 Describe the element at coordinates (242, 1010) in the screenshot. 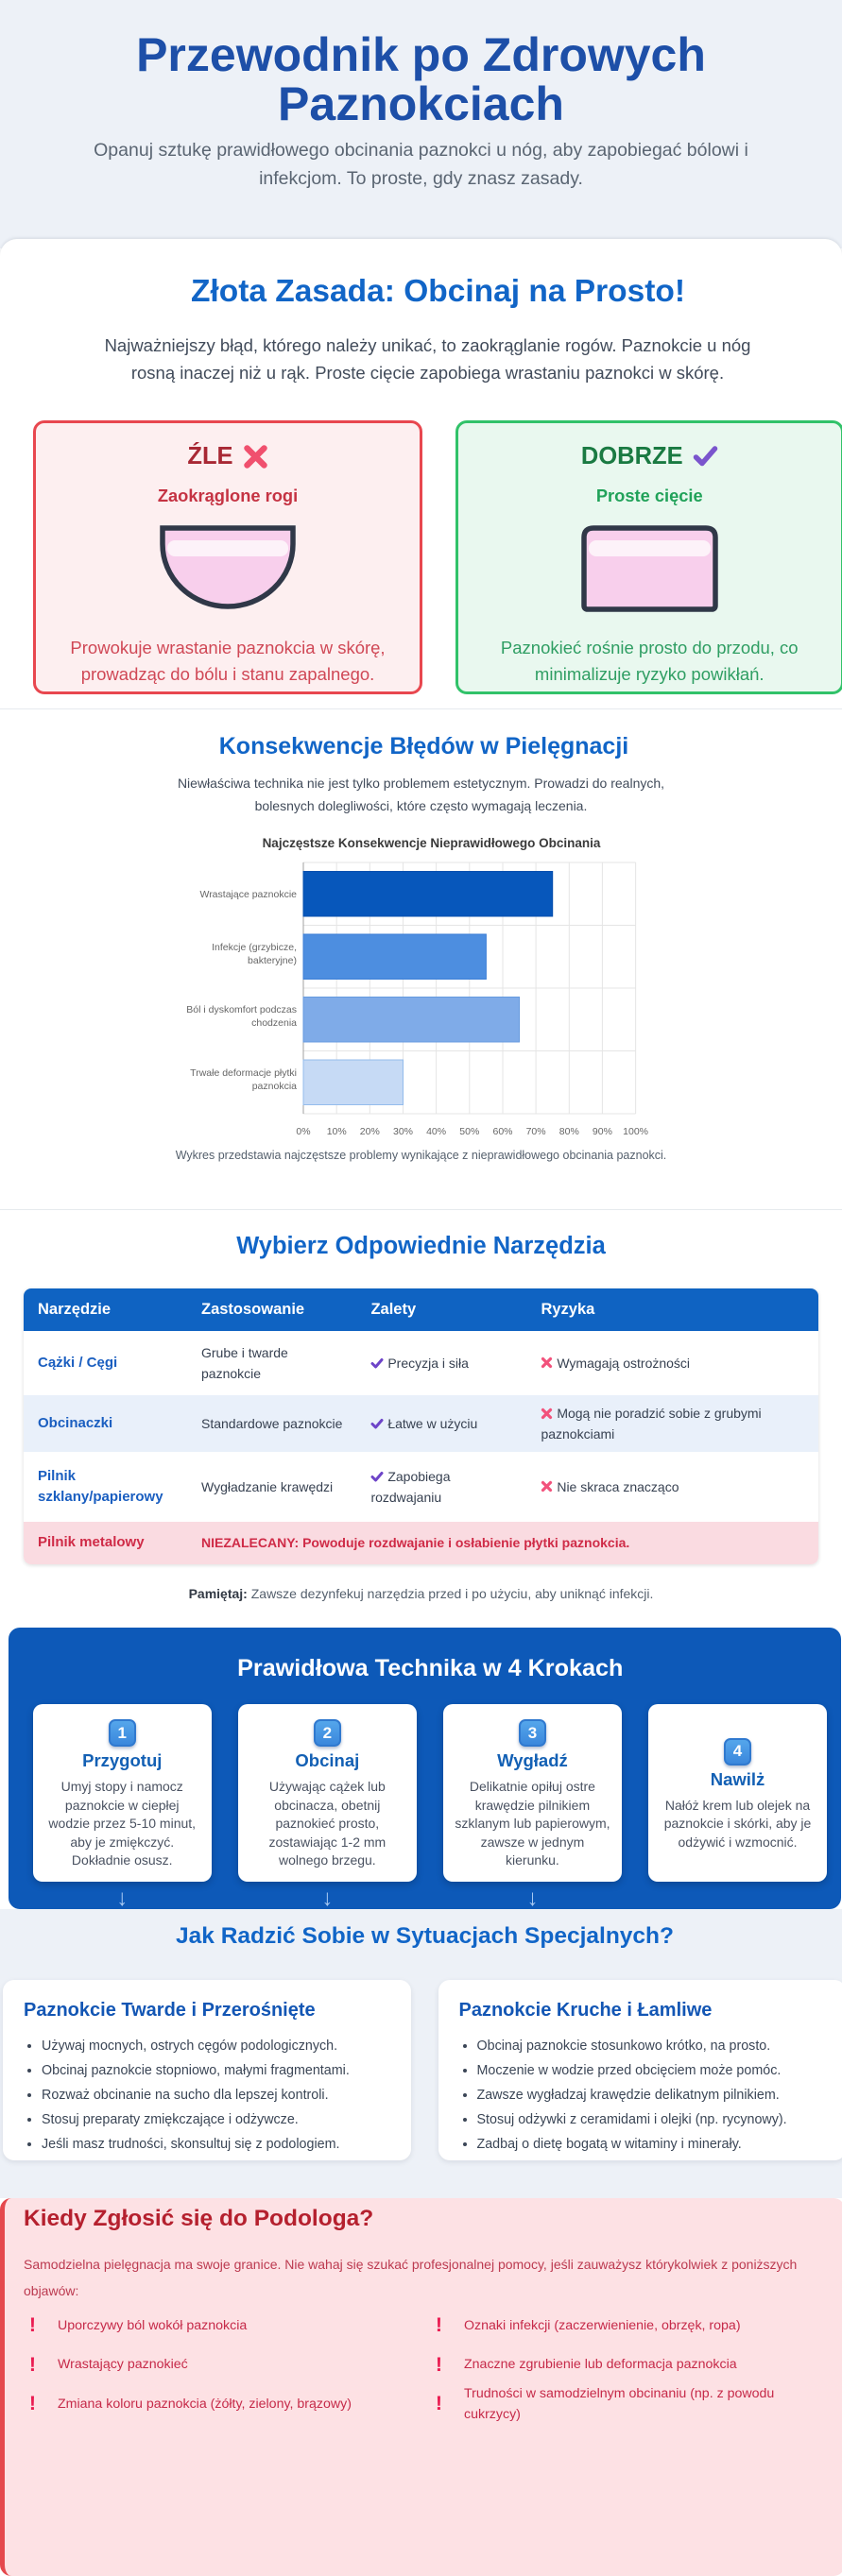

I see `svg-text: Ból i dyskomfort podczas` at that location.